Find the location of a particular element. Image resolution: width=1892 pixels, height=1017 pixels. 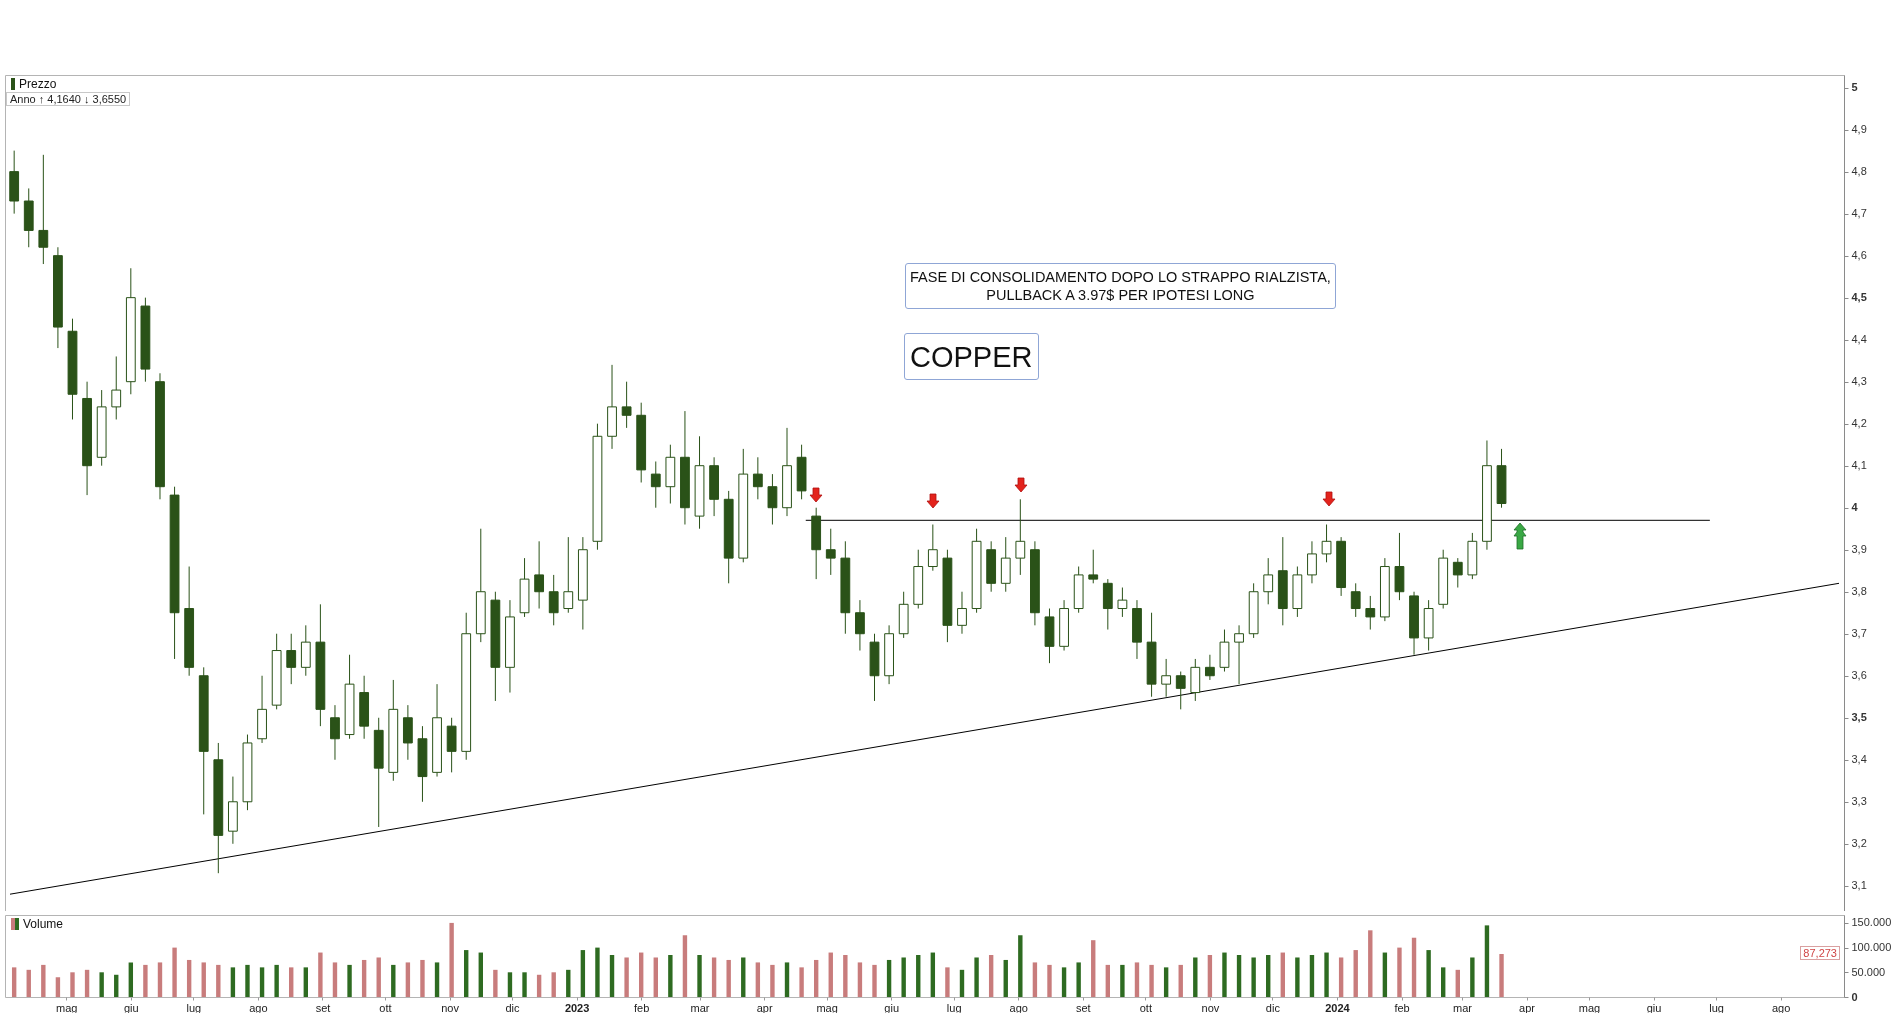

y-tick-label: 4,5 is located at coordinates (1859, 297).